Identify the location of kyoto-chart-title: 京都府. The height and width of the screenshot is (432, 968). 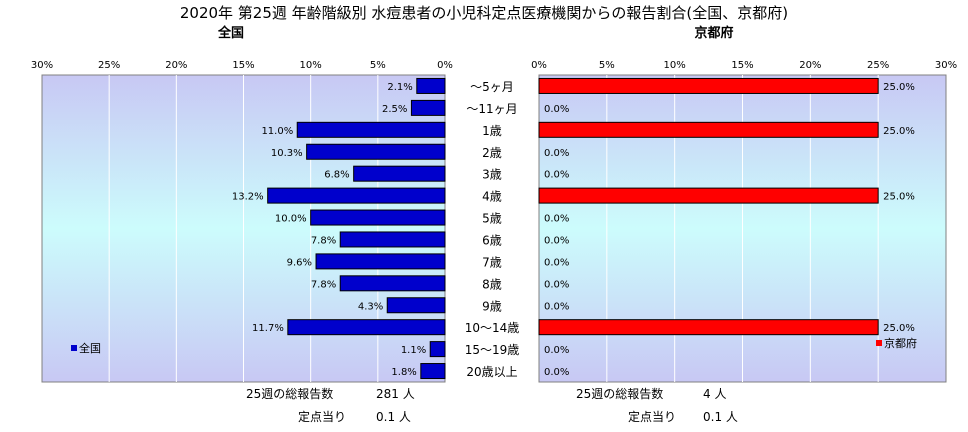
(713, 33).